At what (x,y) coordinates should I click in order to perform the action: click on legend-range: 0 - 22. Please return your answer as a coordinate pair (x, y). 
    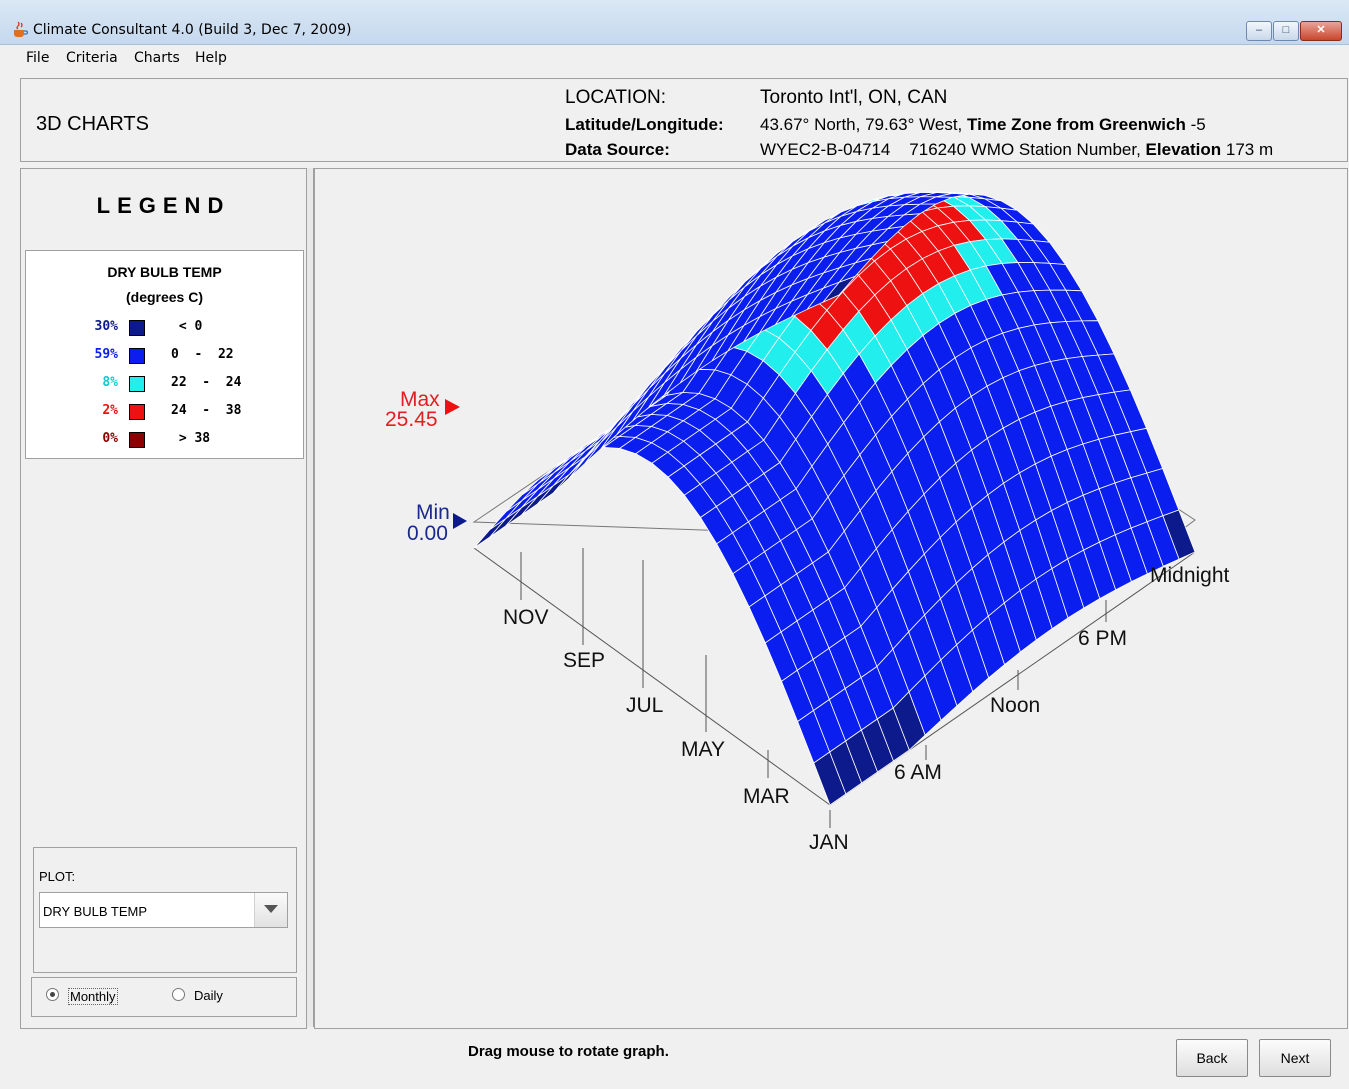
    Looking at the image, I should click on (202, 354).